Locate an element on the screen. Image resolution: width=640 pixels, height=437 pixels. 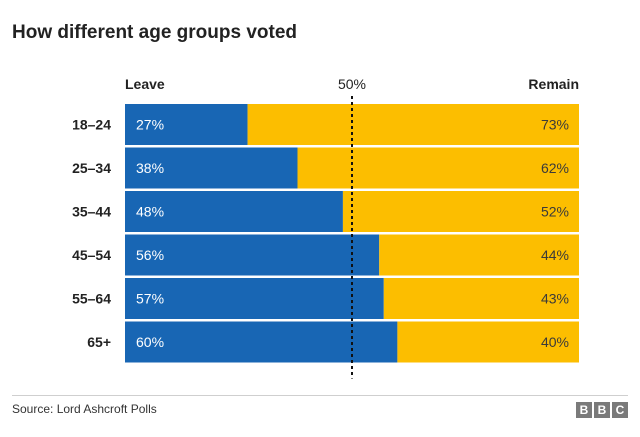
logo-letter: C is located at coordinates (620, 410).